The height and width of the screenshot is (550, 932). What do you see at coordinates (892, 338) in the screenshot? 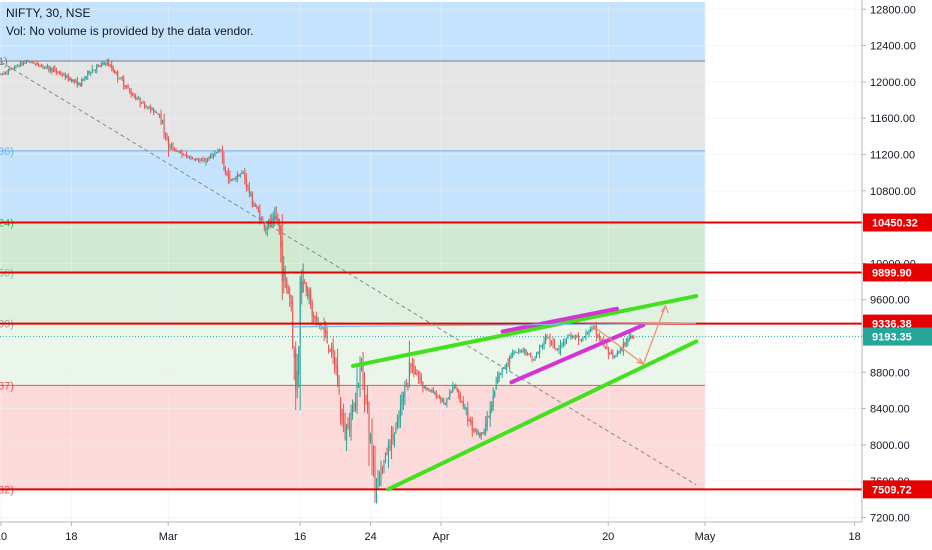
I see `current-price-tag-label: 9193.35` at bounding box center [892, 338].